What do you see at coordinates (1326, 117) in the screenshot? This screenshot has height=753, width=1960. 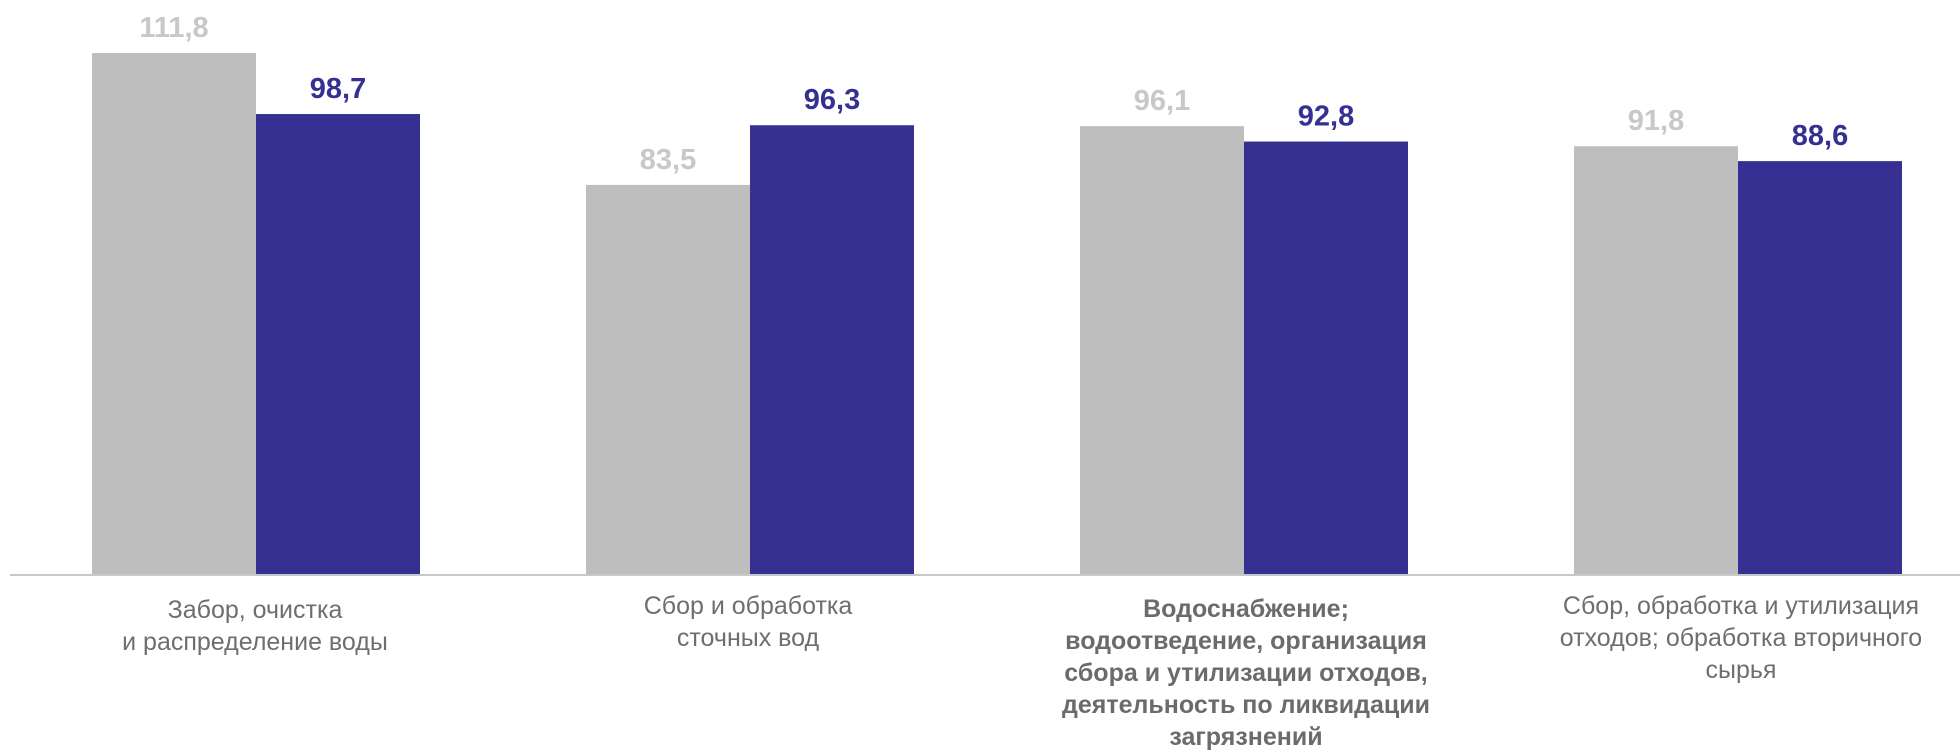 I see `data-label: 92,8` at bounding box center [1326, 117].